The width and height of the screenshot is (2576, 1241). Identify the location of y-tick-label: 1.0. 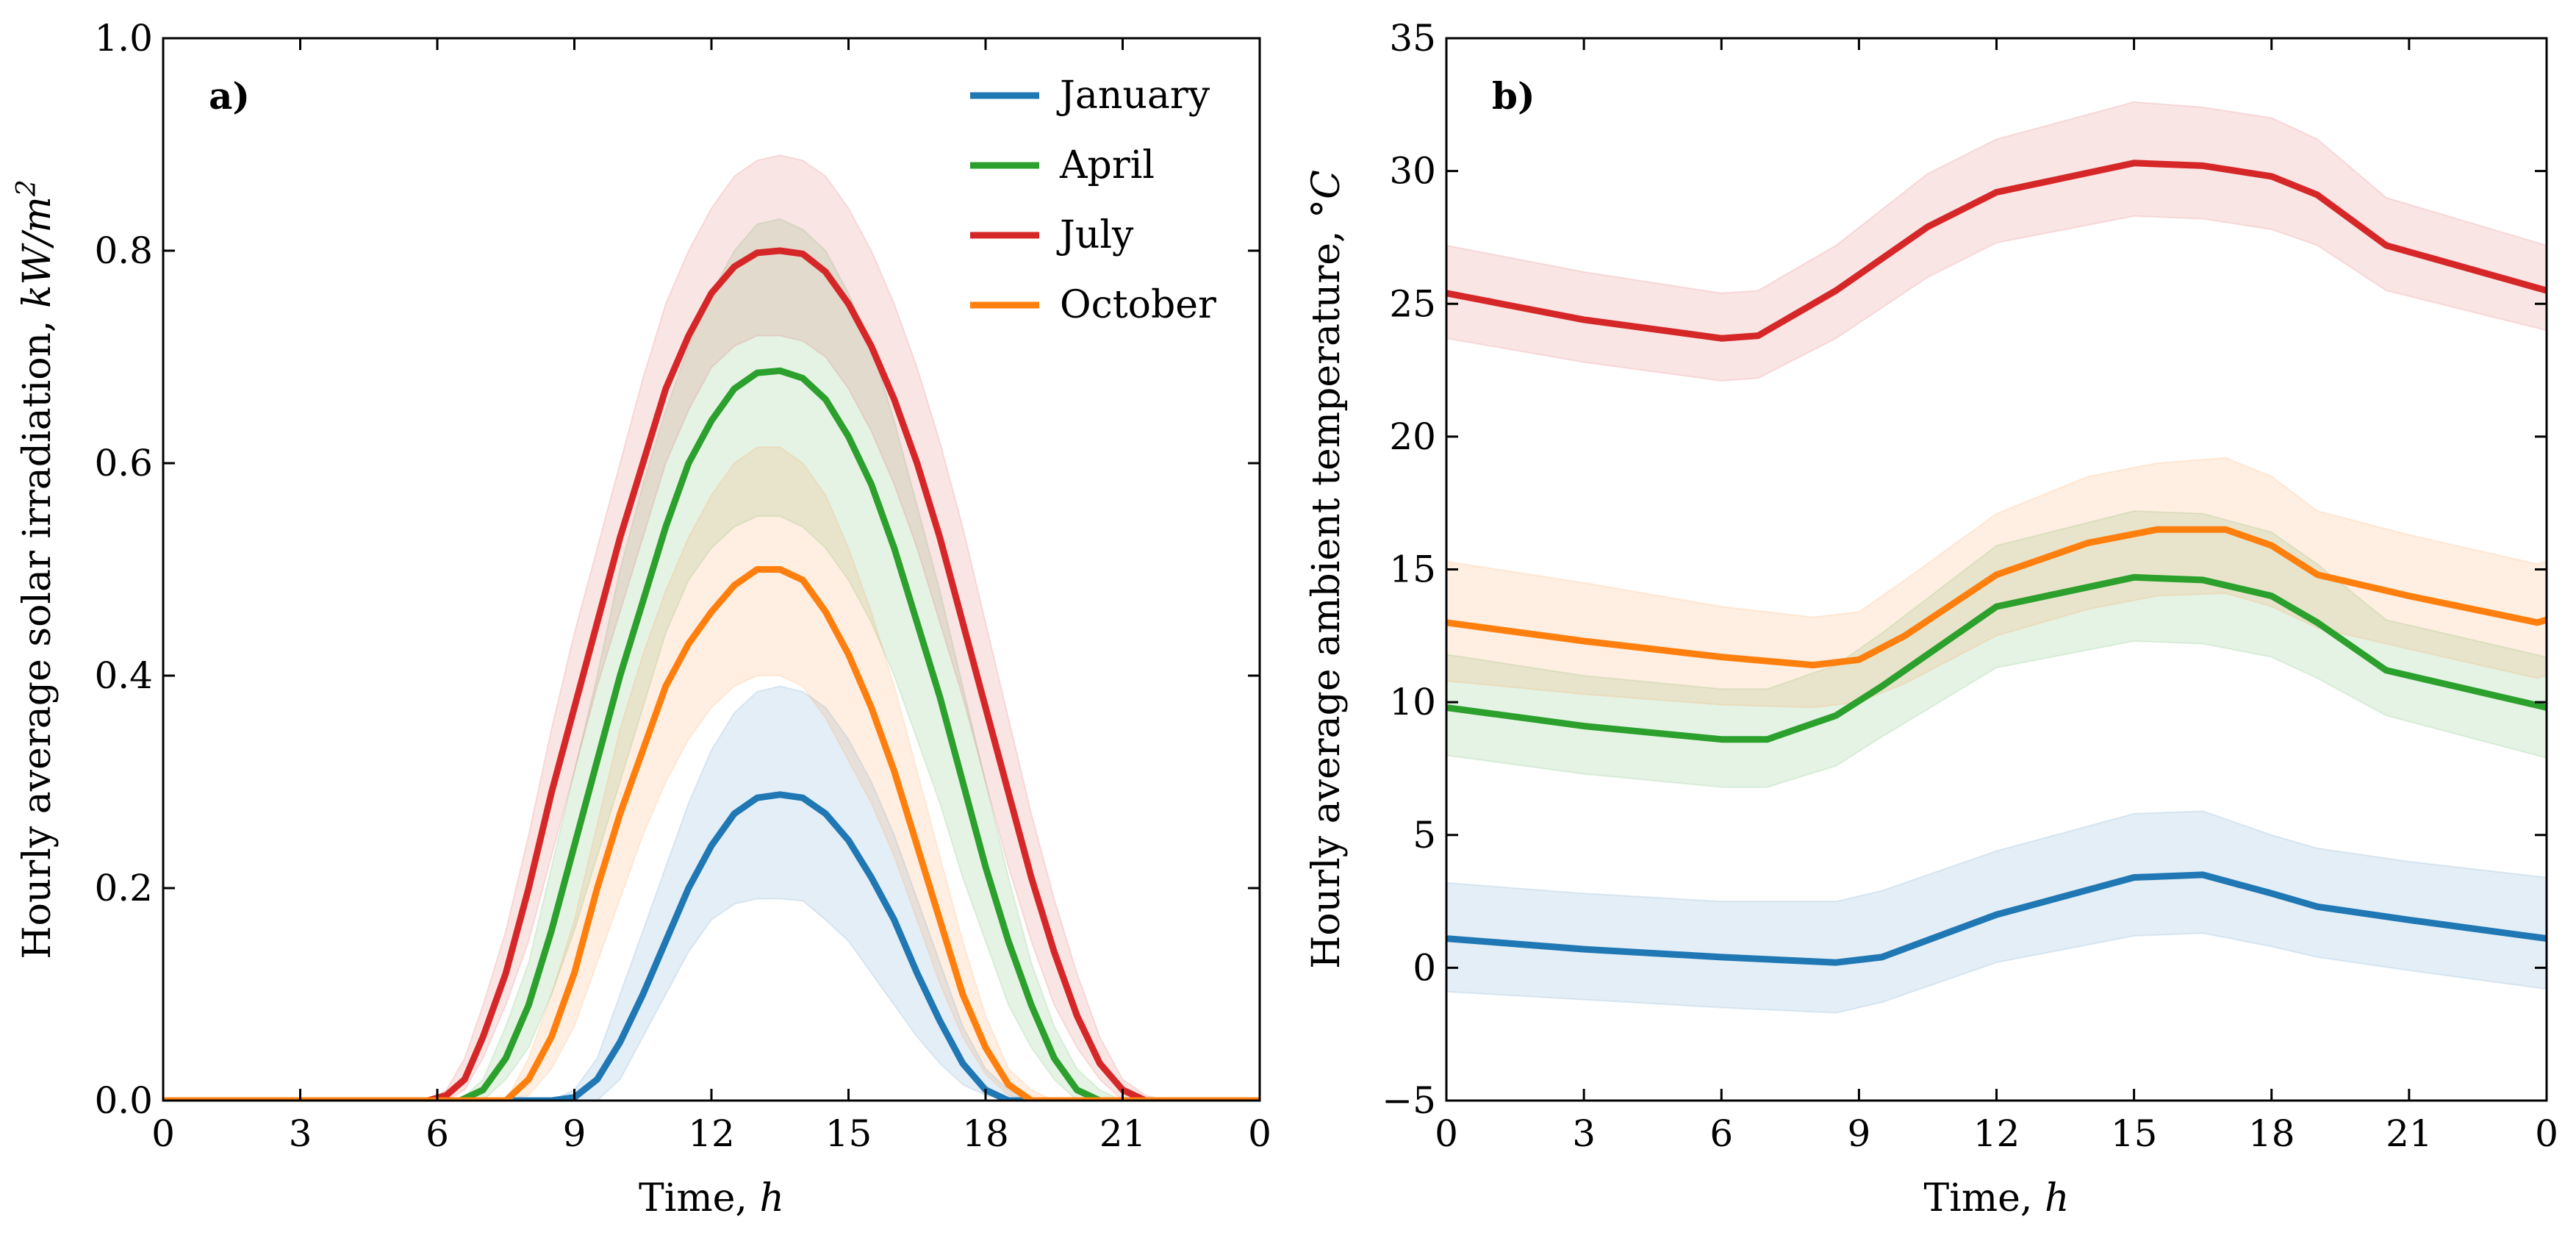
(123, 39).